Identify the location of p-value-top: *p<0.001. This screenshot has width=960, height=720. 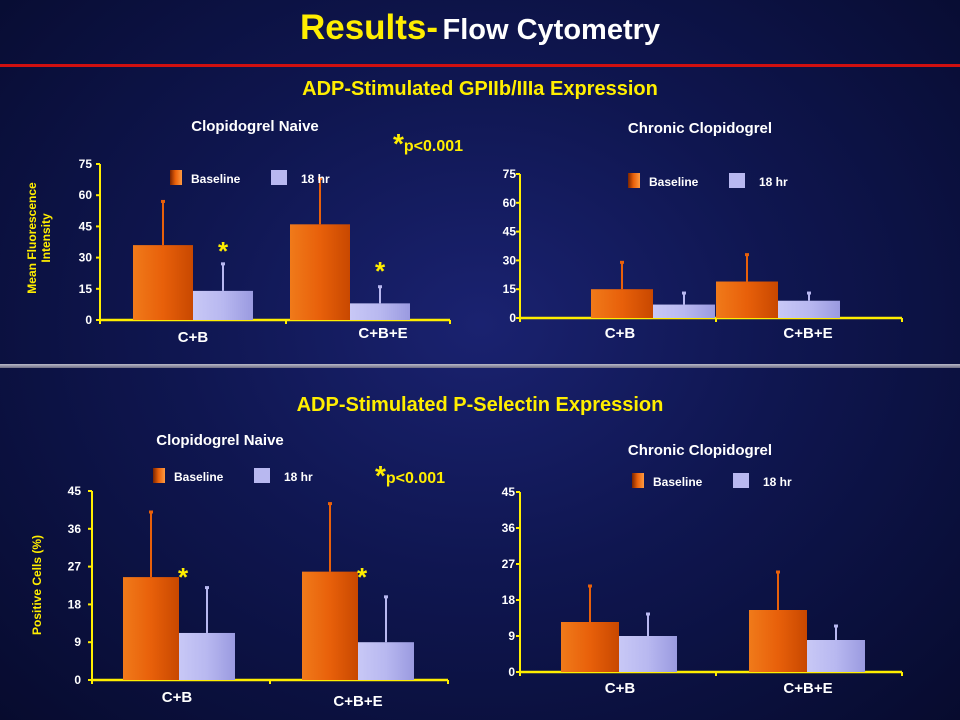
(428, 140).